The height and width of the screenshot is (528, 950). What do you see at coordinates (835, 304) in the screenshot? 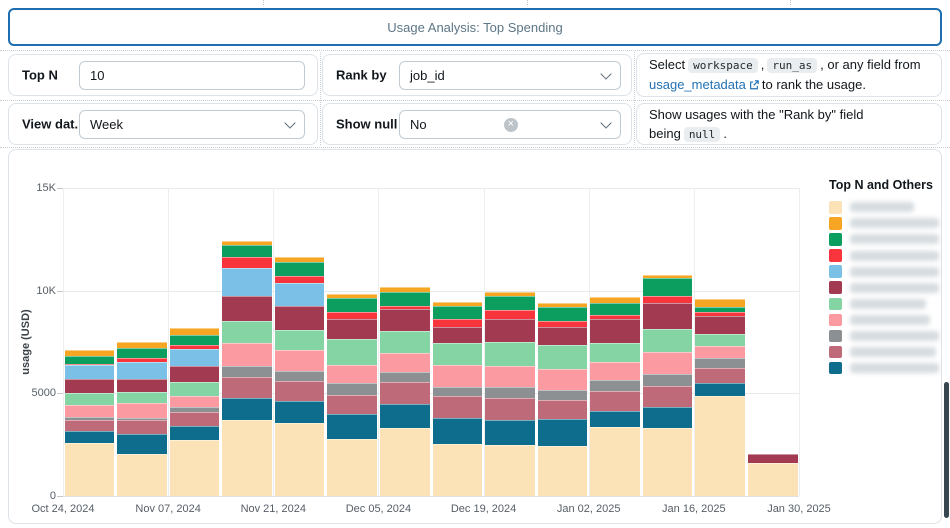
I see `legend-swatch-mint` at bounding box center [835, 304].